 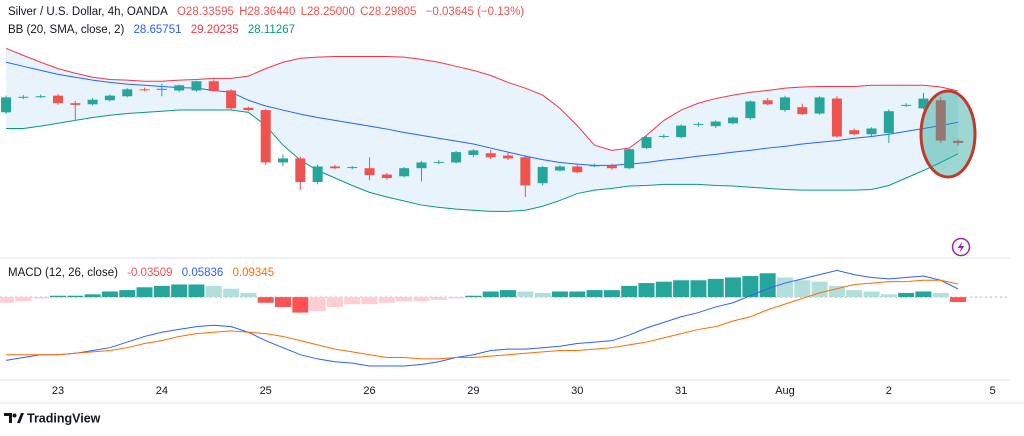 What do you see at coordinates (66, 30) in the screenshot?
I see `bb-label: BB (20, SMA, close, 2)` at bounding box center [66, 30].